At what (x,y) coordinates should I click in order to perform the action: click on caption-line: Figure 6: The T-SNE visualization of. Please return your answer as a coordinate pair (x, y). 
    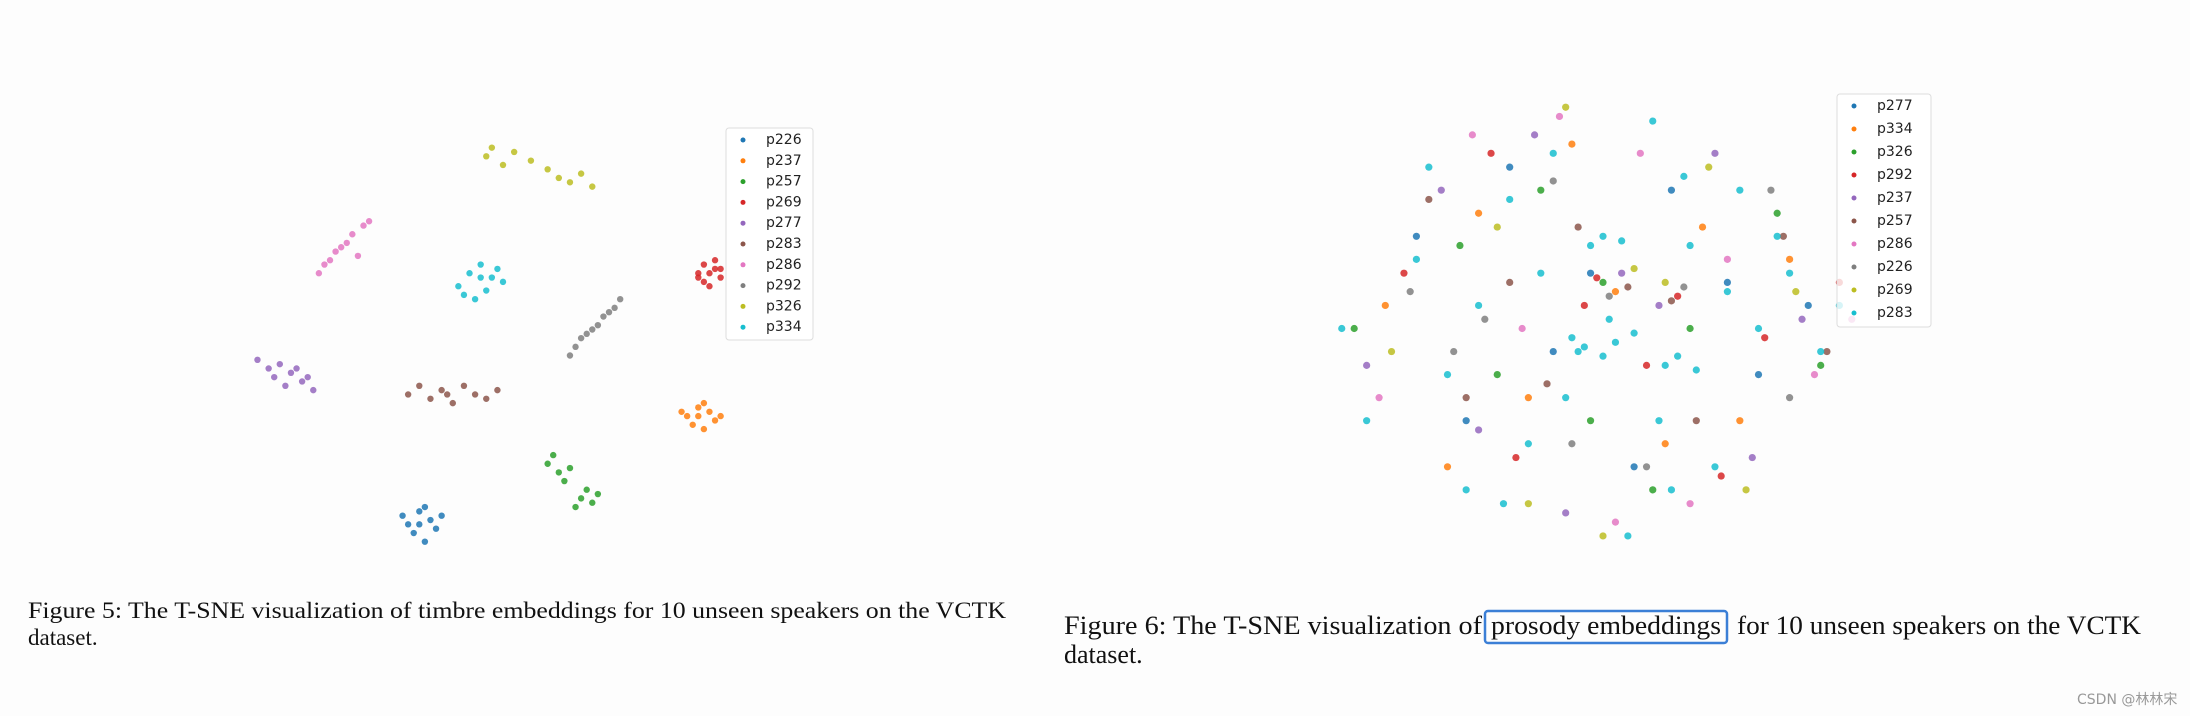
    Looking at the image, I should click on (1273, 625).